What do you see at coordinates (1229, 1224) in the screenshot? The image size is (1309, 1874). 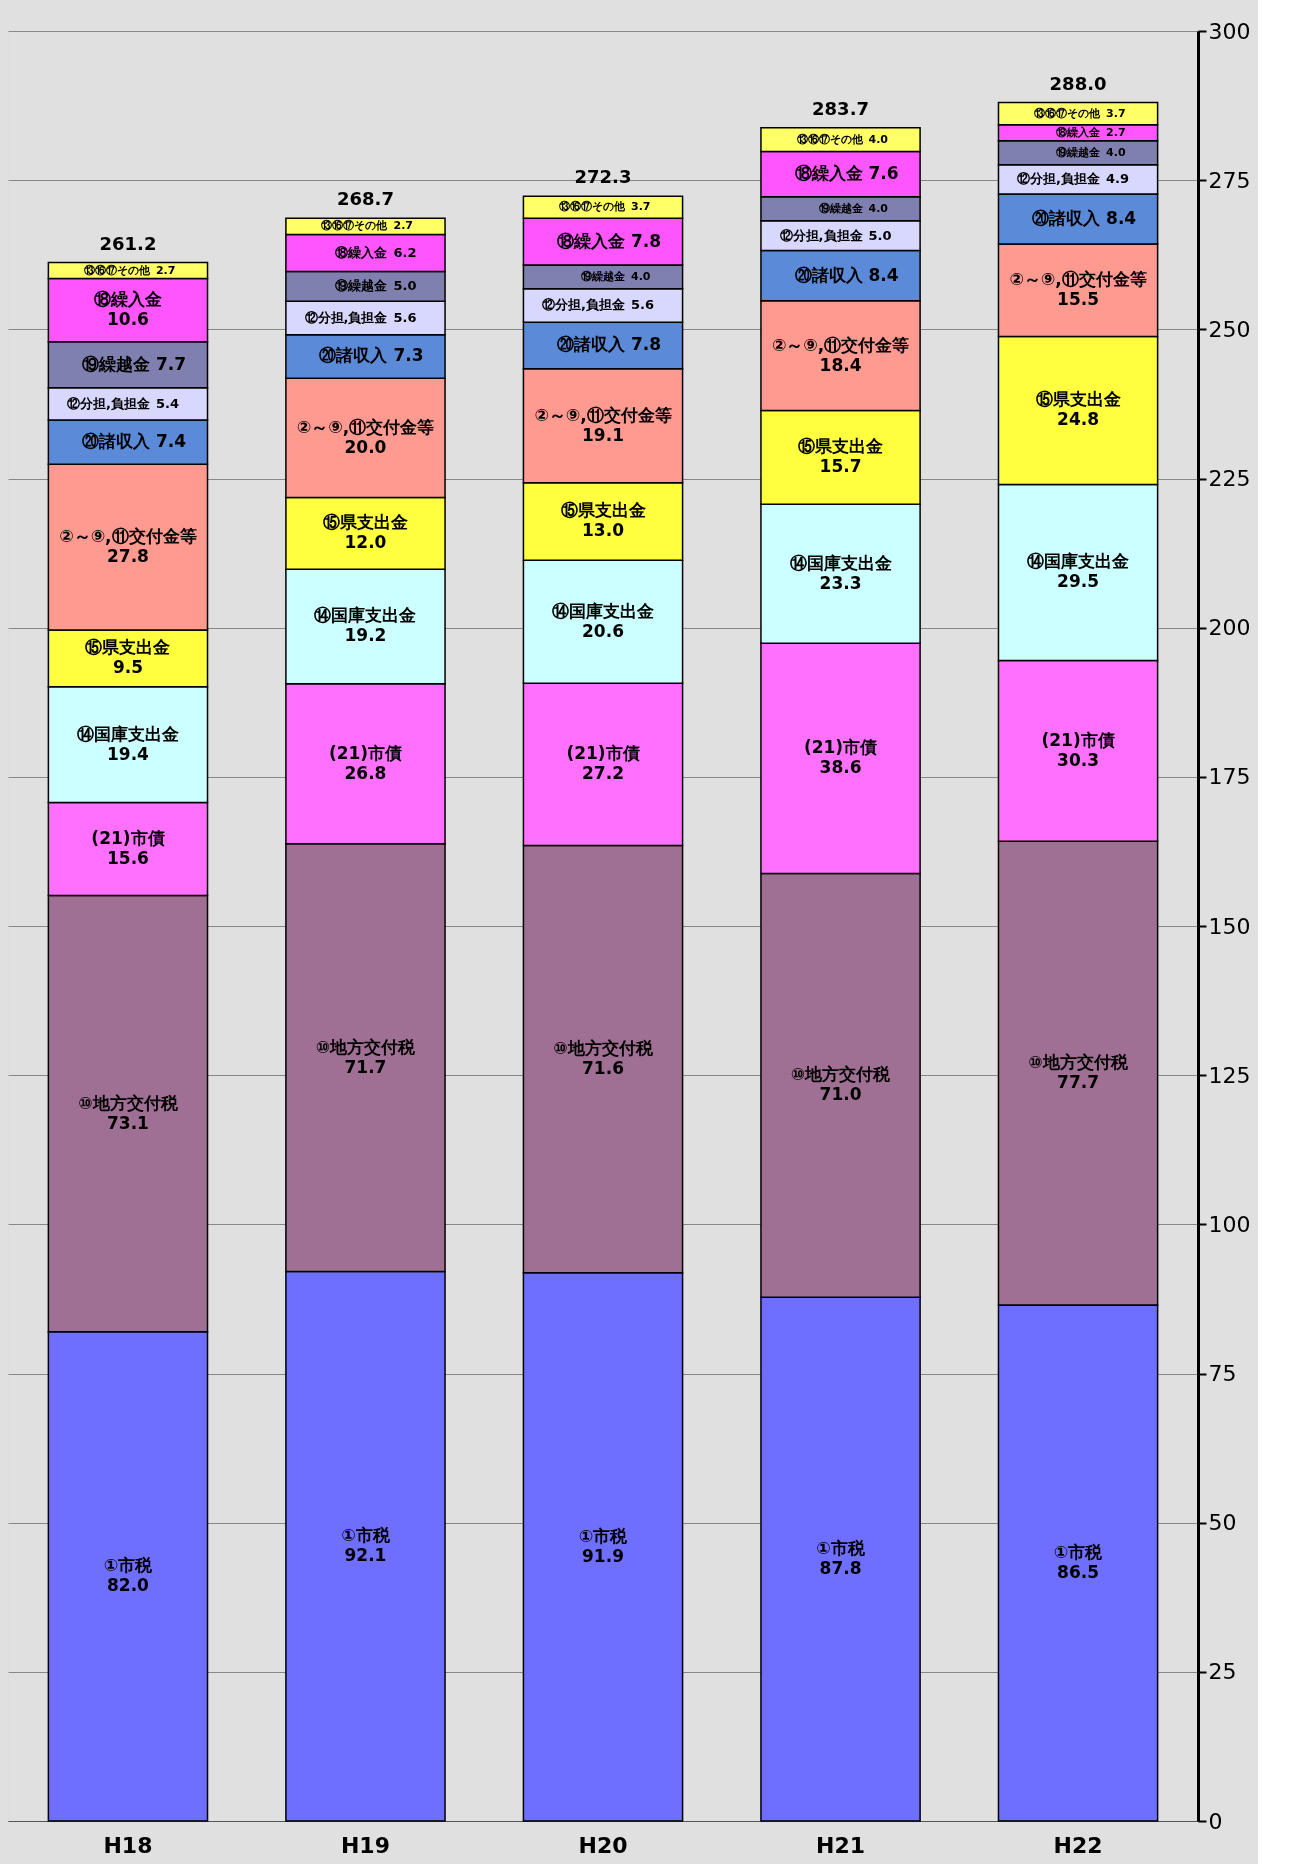 I see `y-tick-label: 100` at bounding box center [1229, 1224].